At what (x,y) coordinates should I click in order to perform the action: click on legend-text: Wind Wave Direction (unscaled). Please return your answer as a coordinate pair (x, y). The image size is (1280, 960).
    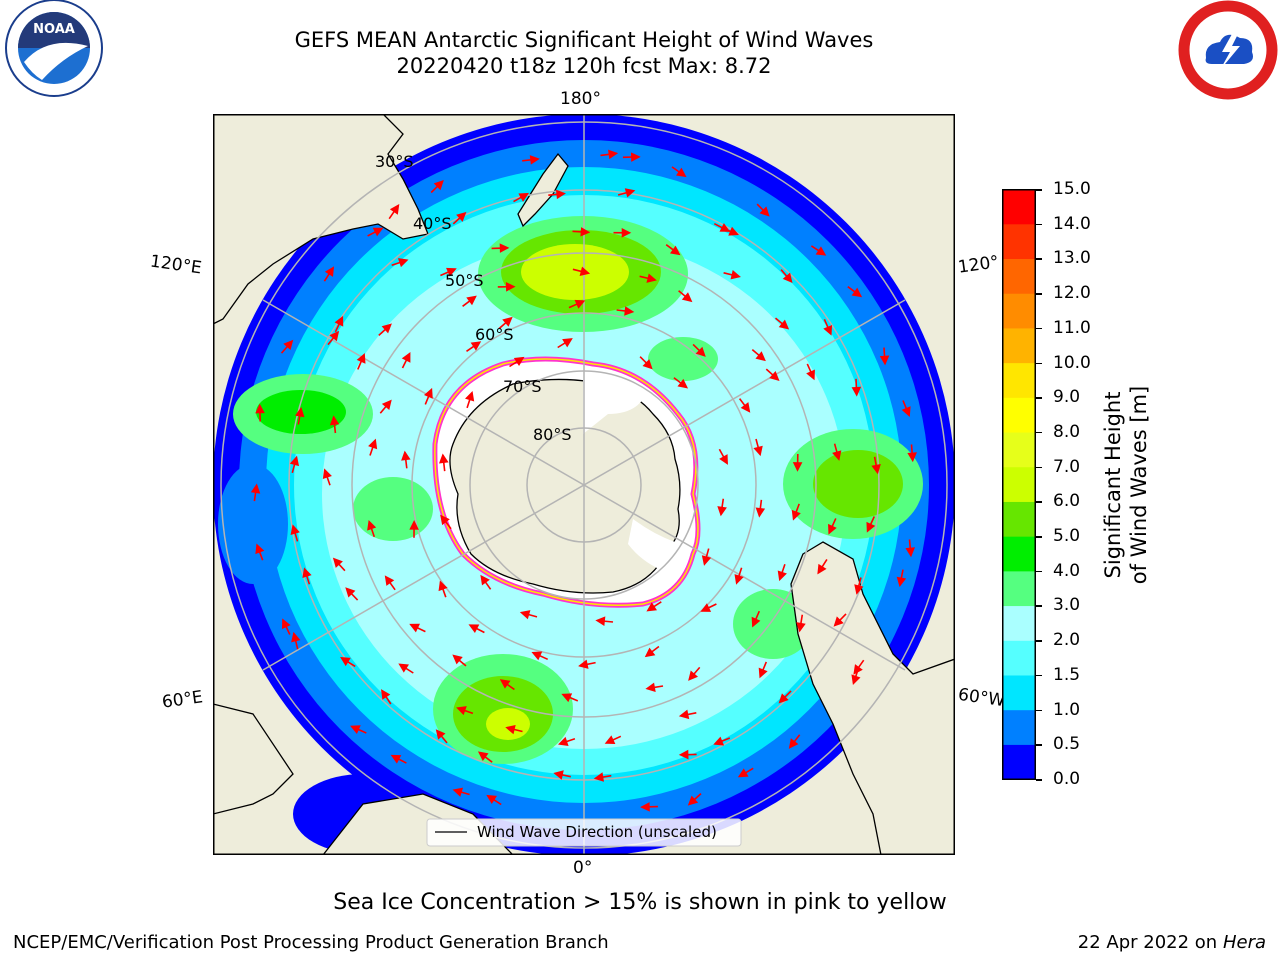
    Looking at the image, I should click on (597, 832).